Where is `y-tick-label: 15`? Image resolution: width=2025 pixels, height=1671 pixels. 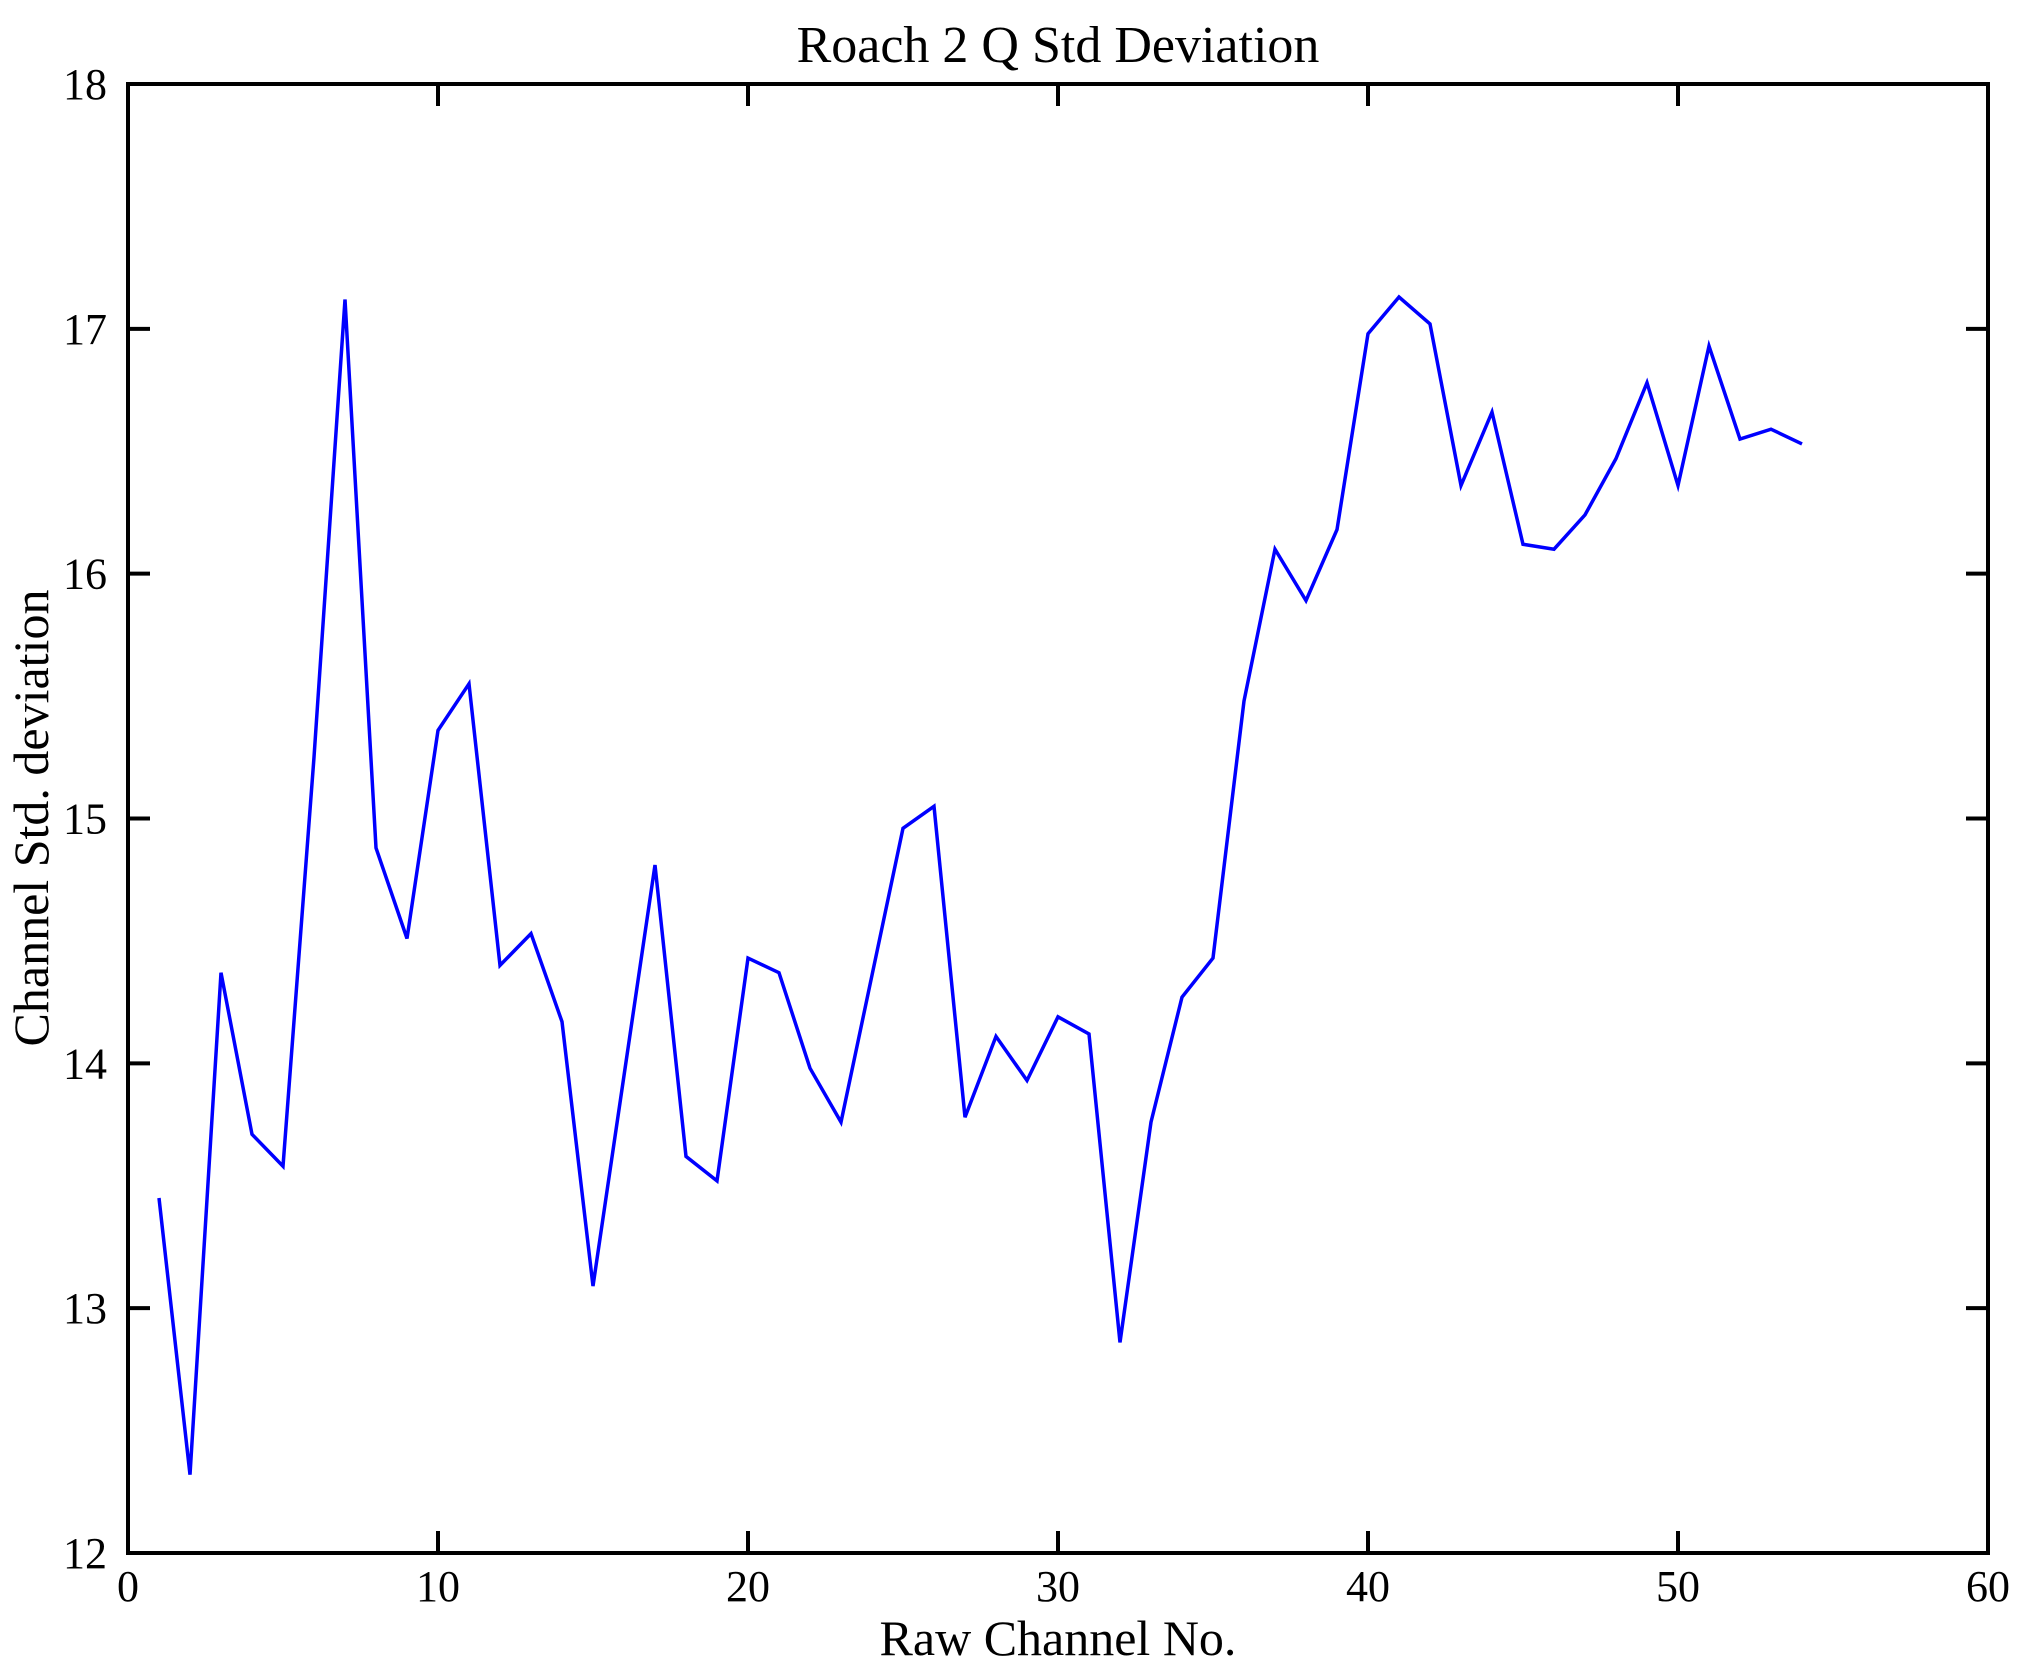 y-tick-label: 15 is located at coordinates (85, 819).